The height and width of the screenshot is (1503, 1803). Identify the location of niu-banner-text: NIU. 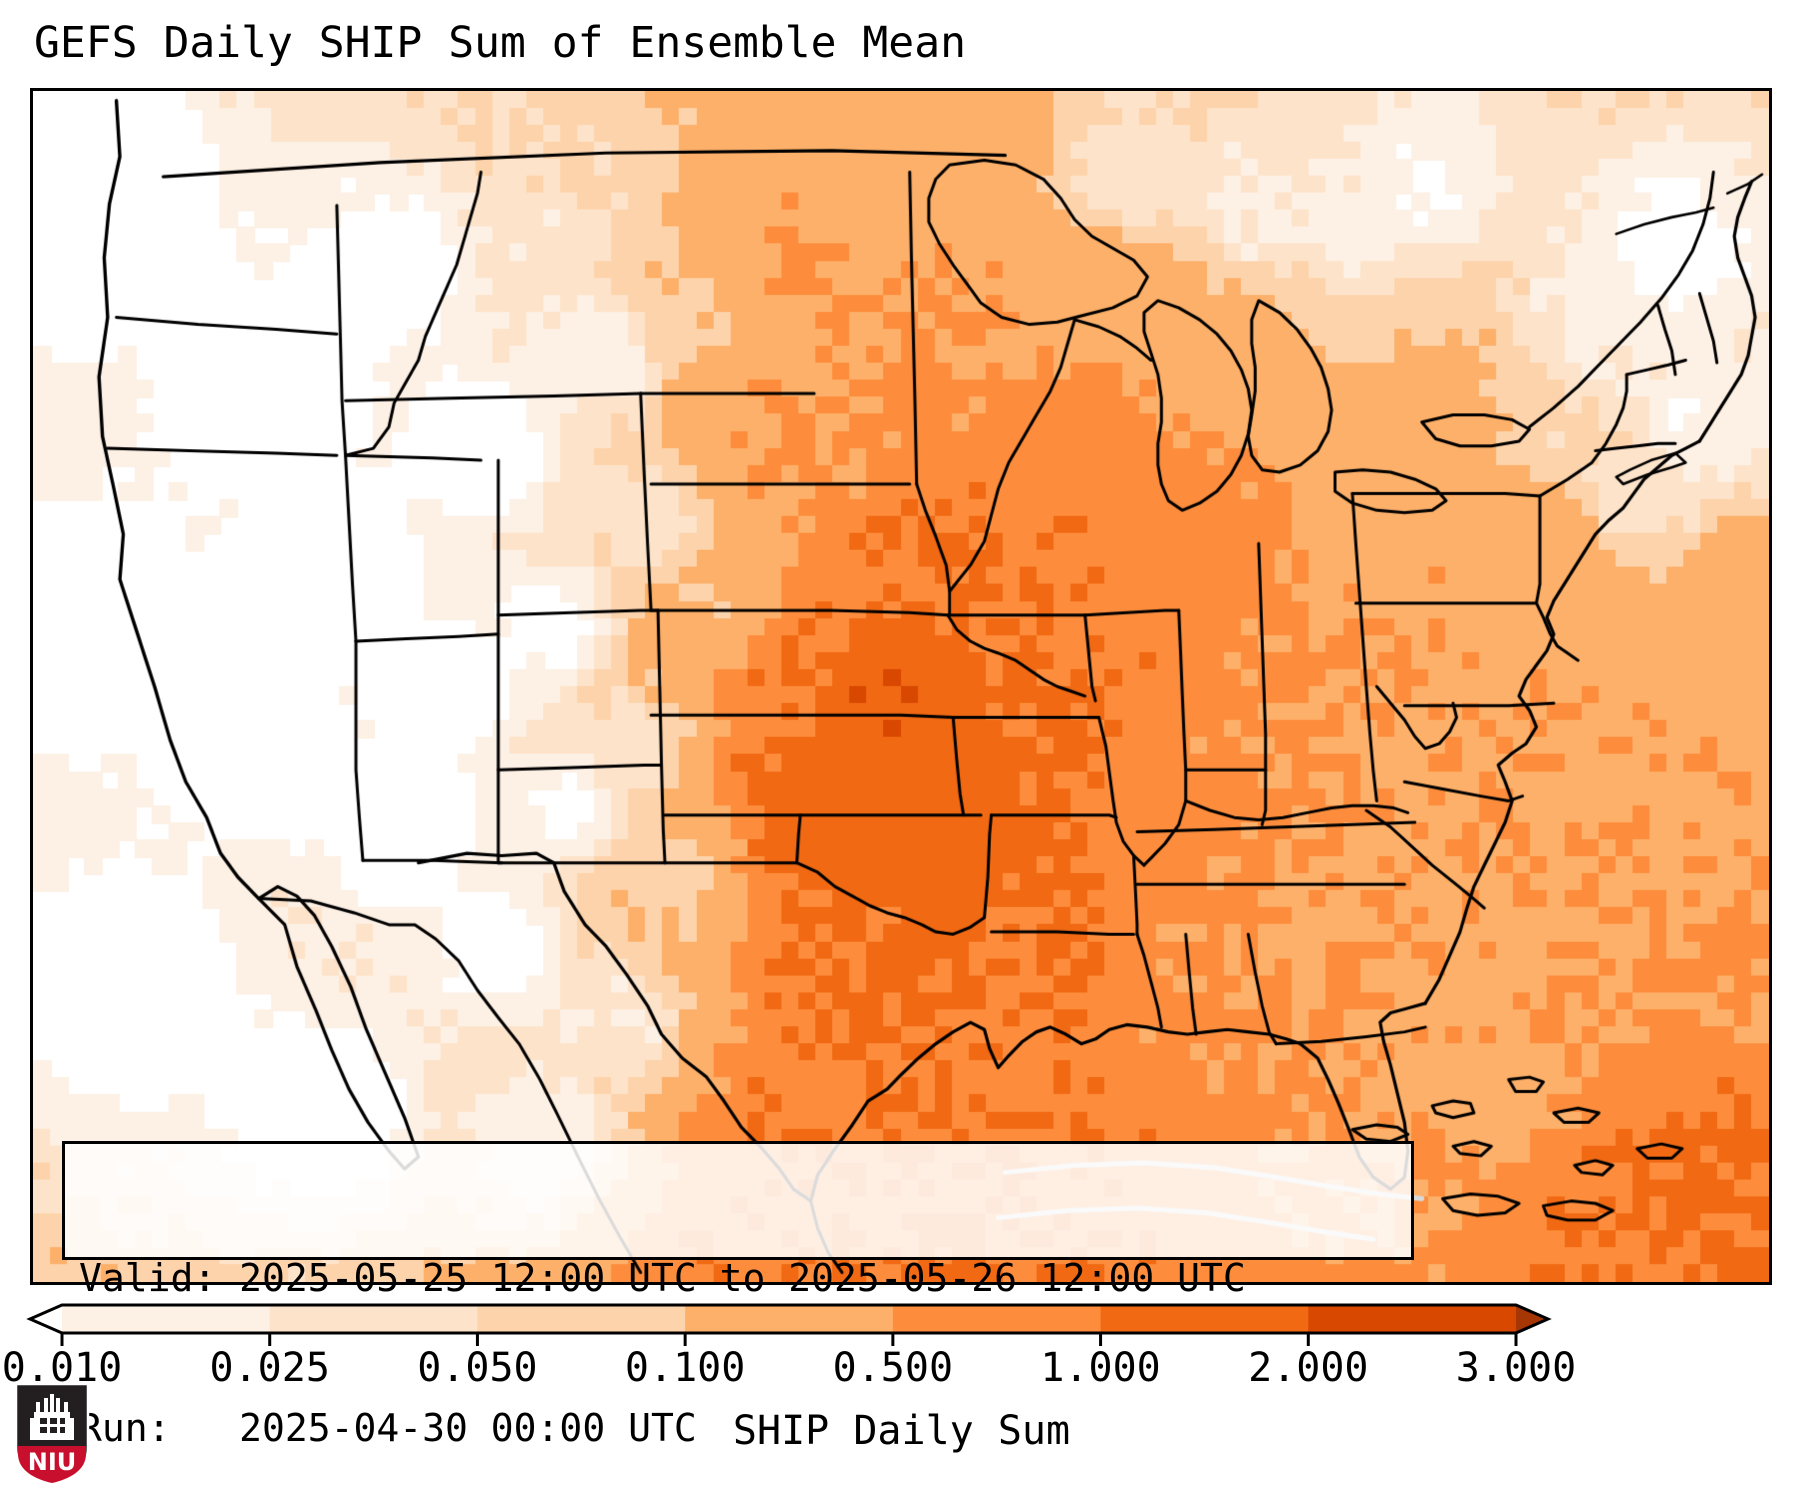
(52, 1462).